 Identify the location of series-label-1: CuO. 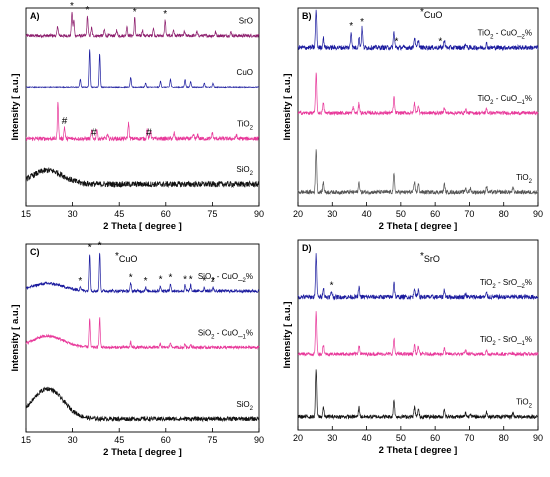
(245, 72).